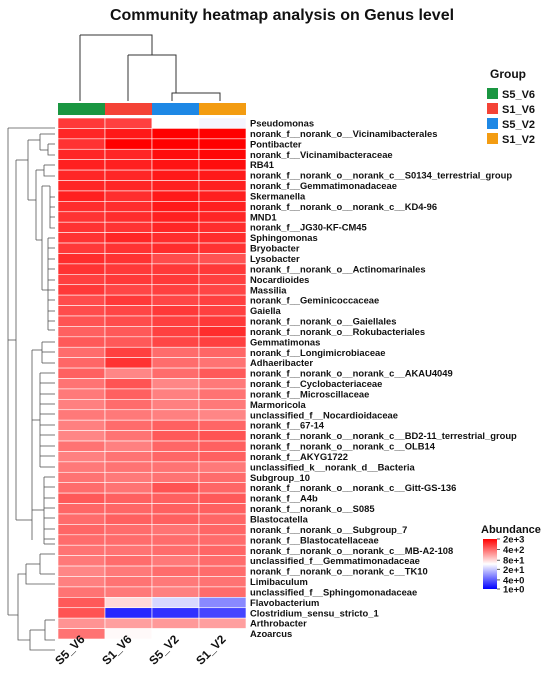  I want to click on row-label: norank_f__Vicinamibacteraceae, so click(321, 154).